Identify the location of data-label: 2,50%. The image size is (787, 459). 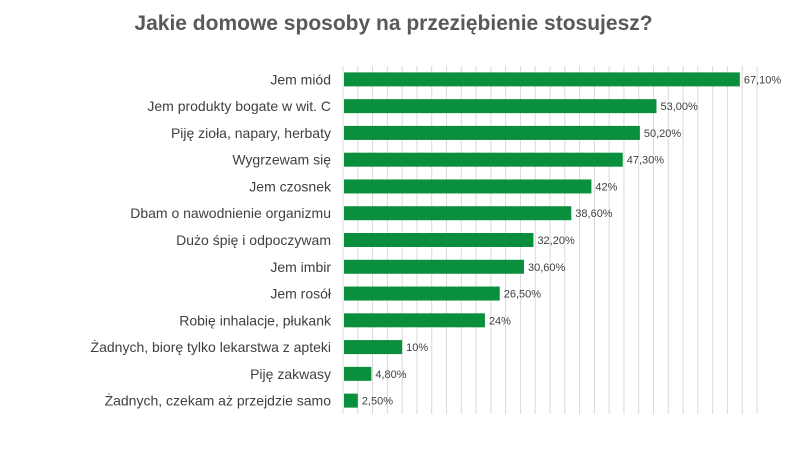
(377, 402).